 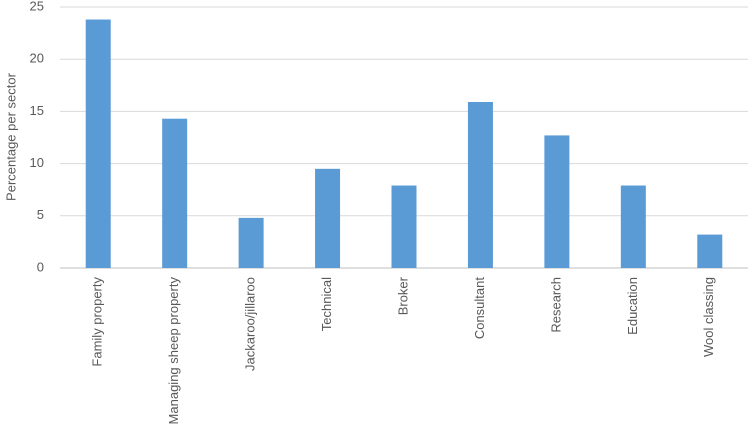 What do you see at coordinates (173, 351) in the screenshot?
I see `x-tick-label: Managing sheep property` at bounding box center [173, 351].